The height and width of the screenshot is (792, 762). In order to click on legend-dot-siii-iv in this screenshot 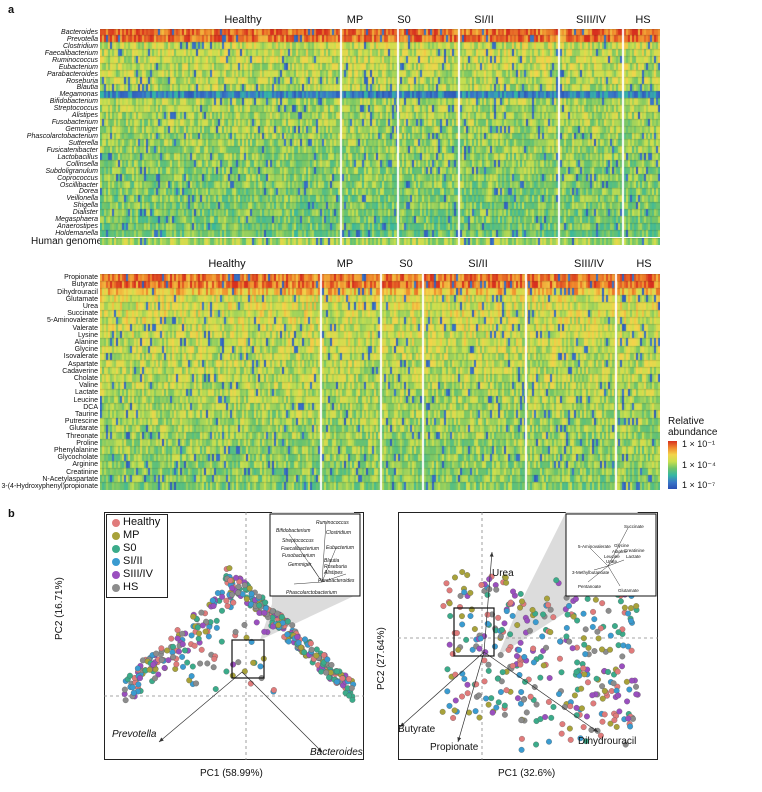, I will do `click(116, 575)`.